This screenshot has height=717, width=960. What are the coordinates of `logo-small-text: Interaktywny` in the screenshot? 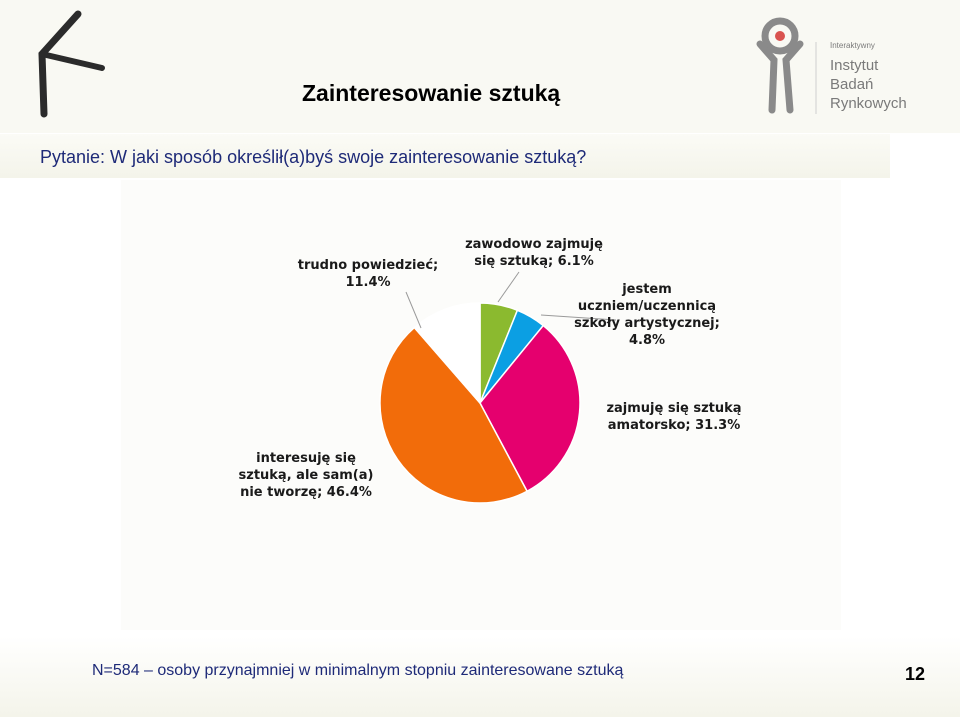 It's located at (852, 45).